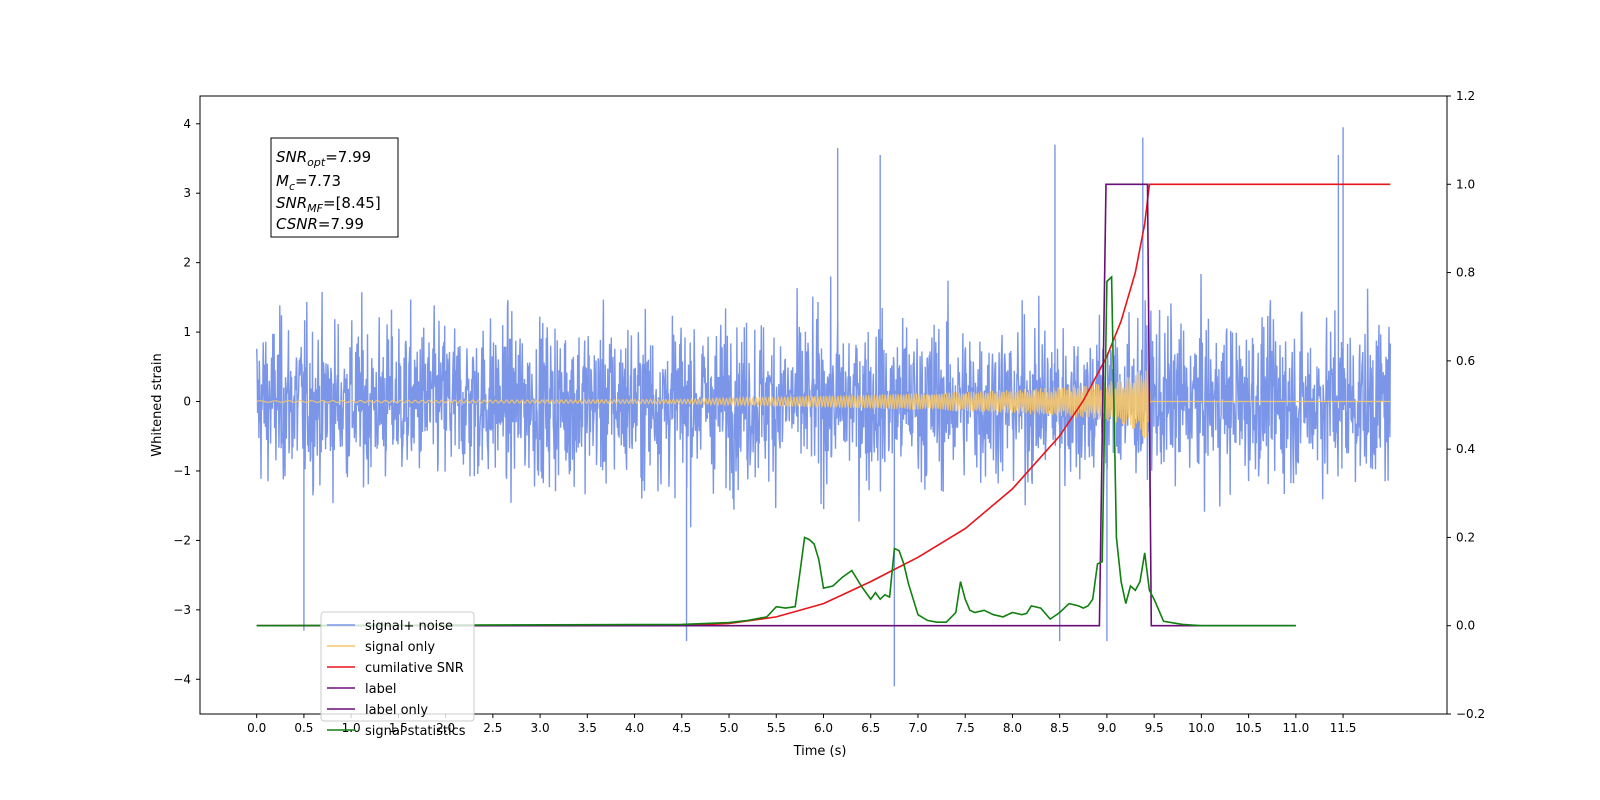  Describe the element at coordinates (182, 610) in the screenshot. I see `y-tick-label: −3` at that location.